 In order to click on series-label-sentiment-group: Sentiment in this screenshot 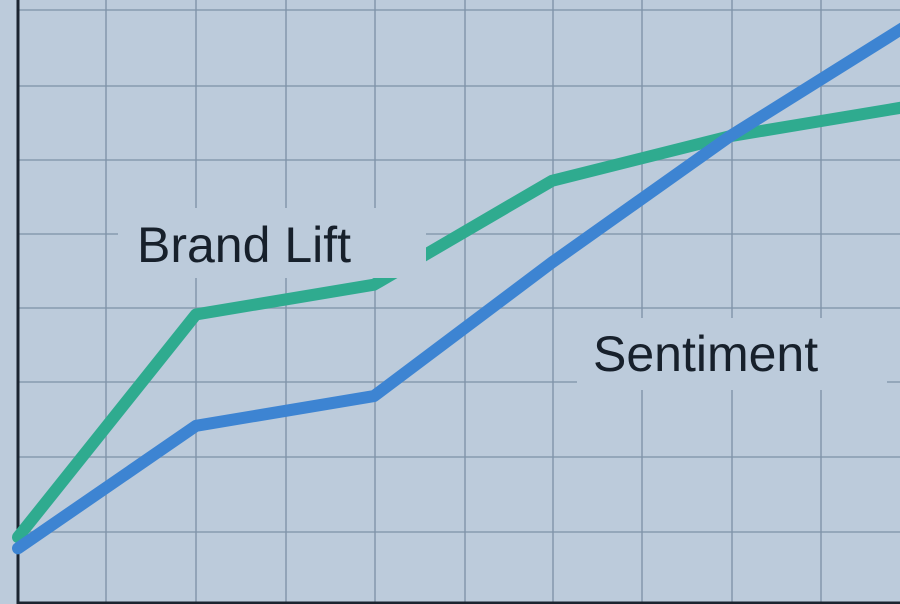, I will do `click(732, 354)`.